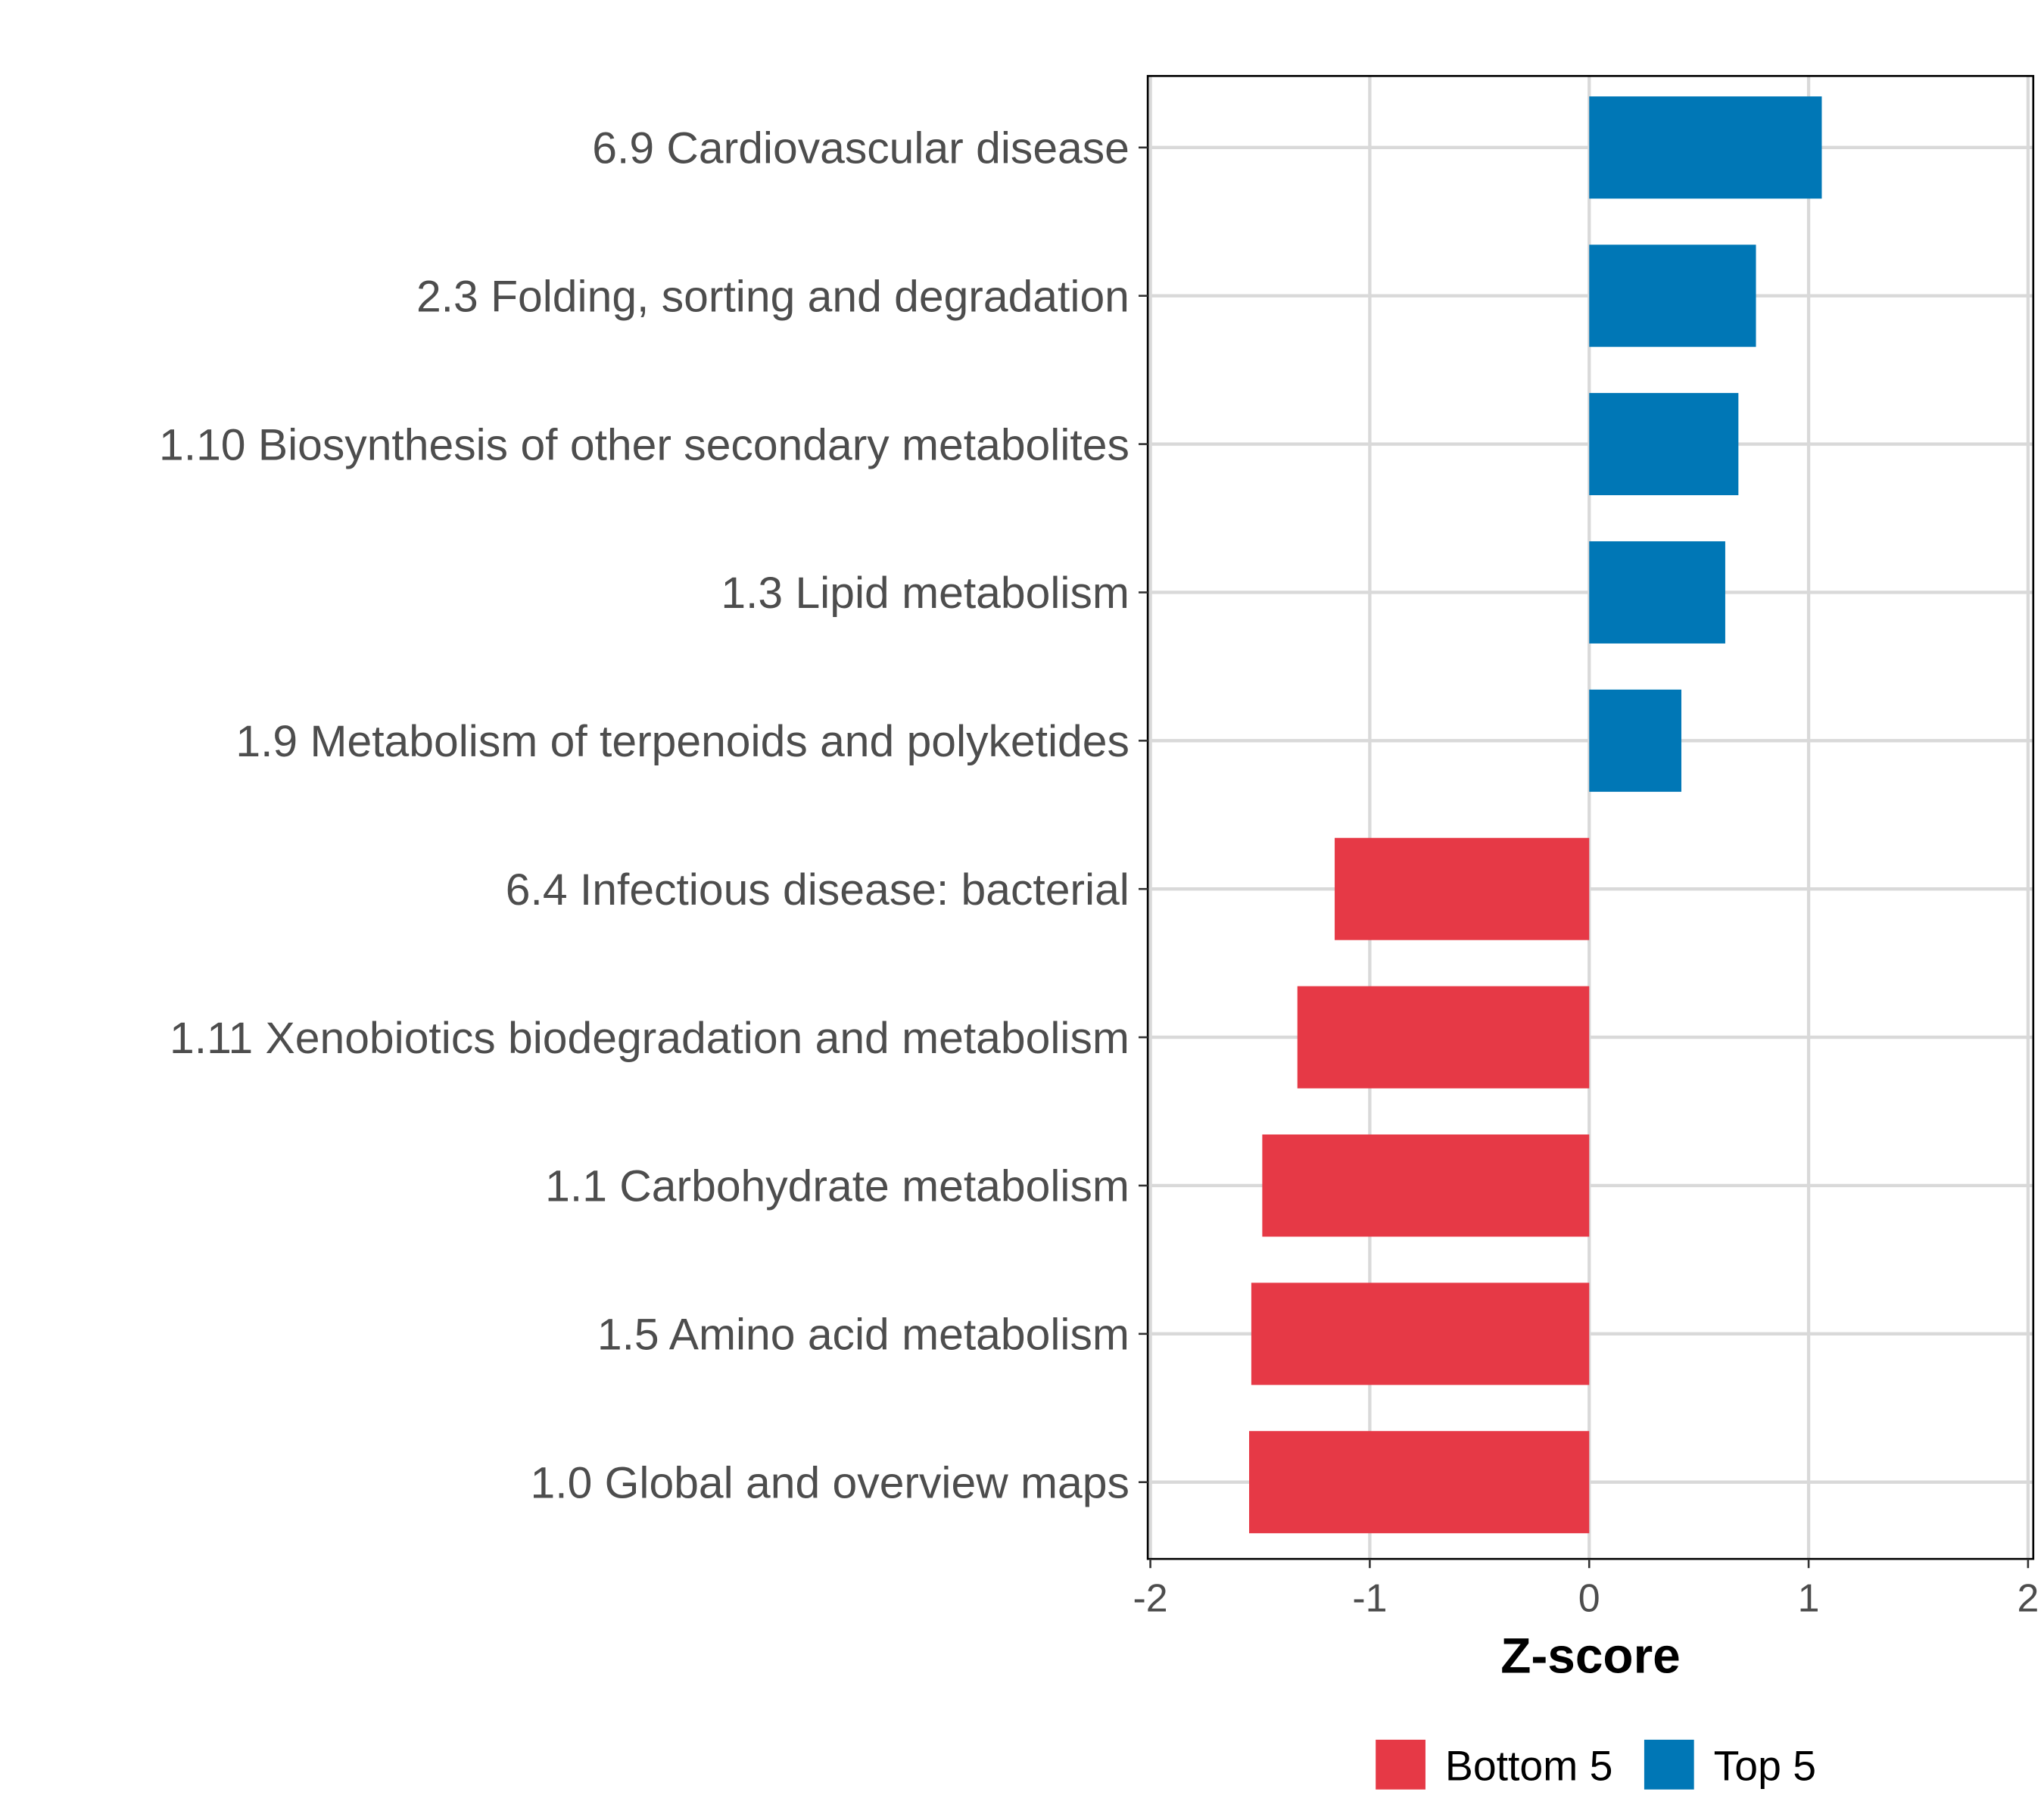 The width and height of the screenshot is (2044, 1817). I want to click on category-label: 2.3 Folding, sorting and degradation, so click(772, 296).